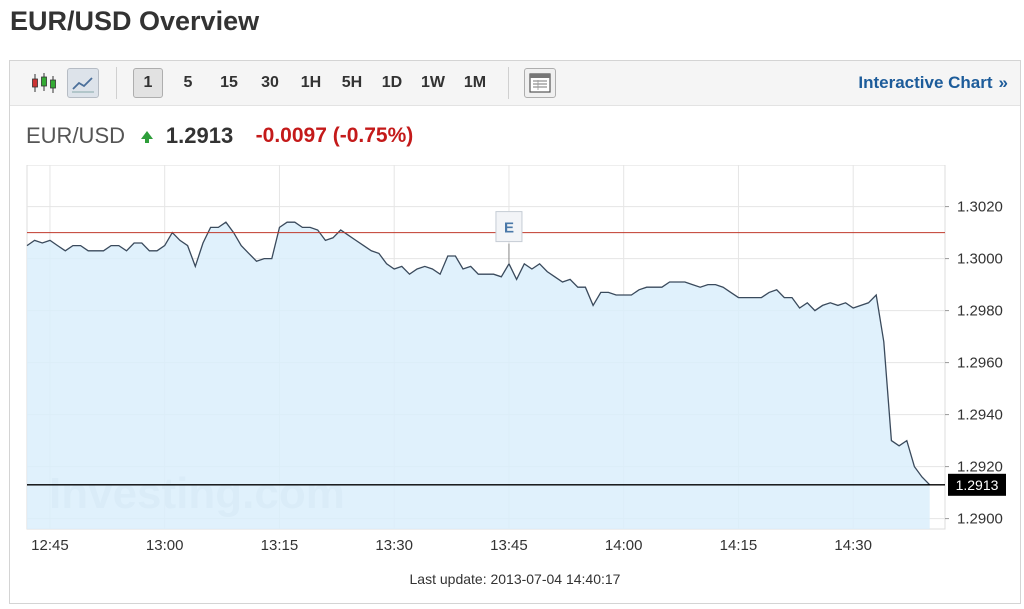 Image resolution: width=1024 pixels, height=609 pixels. Describe the element at coordinates (76, 135) in the screenshot. I see `quote-symbol: EUR/USD` at that location.